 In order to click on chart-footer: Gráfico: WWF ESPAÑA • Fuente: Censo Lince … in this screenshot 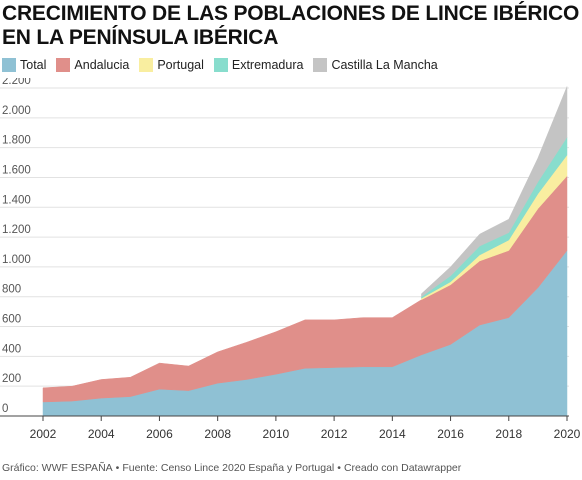, I will do `click(231, 468)`.